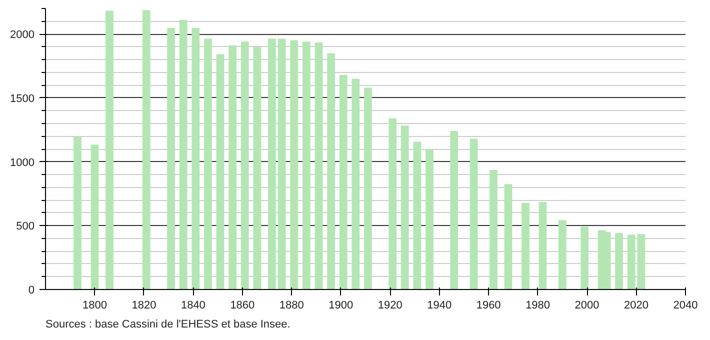 The width and height of the screenshot is (710, 340). What do you see at coordinates (22, 98) in the screenshot?
I see `y-tick-label: 1500` at bounding box center [22, 98].